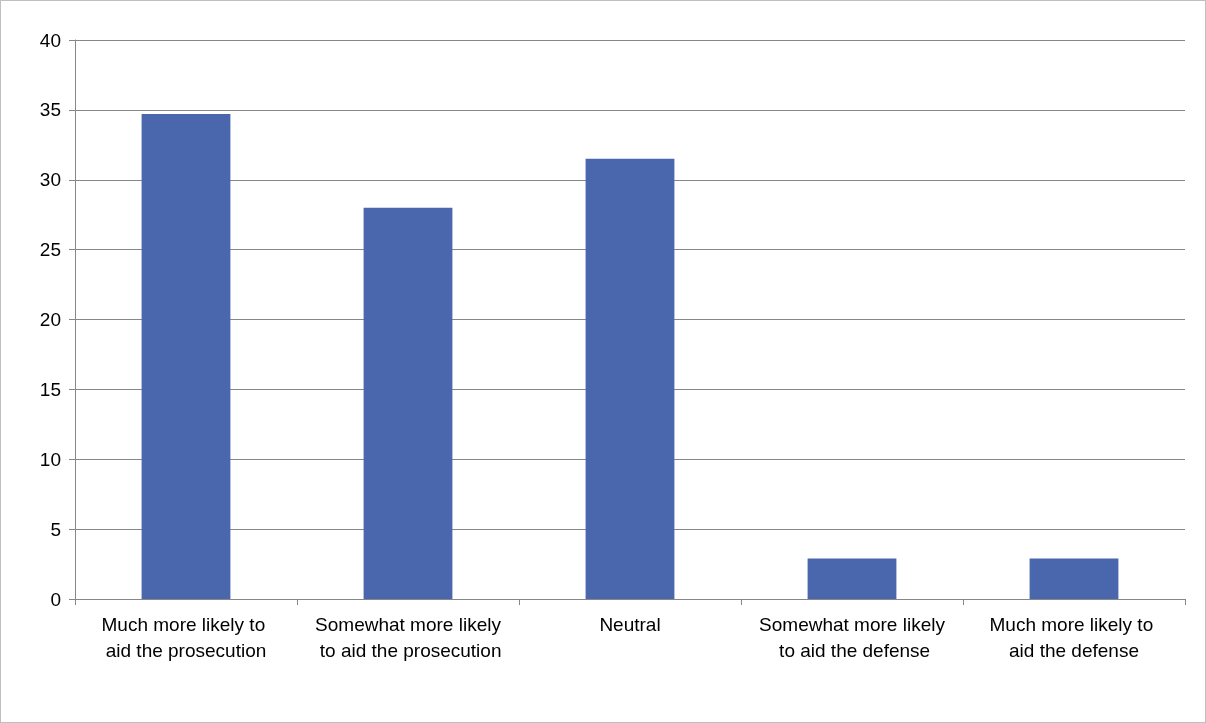 Image resolution: width=1206 pixels, height=723 pixels. What do you see at coordinates (55, 529) in the screenshot?
I see `y-tick-label: 5` at bounding box center [55, 529].